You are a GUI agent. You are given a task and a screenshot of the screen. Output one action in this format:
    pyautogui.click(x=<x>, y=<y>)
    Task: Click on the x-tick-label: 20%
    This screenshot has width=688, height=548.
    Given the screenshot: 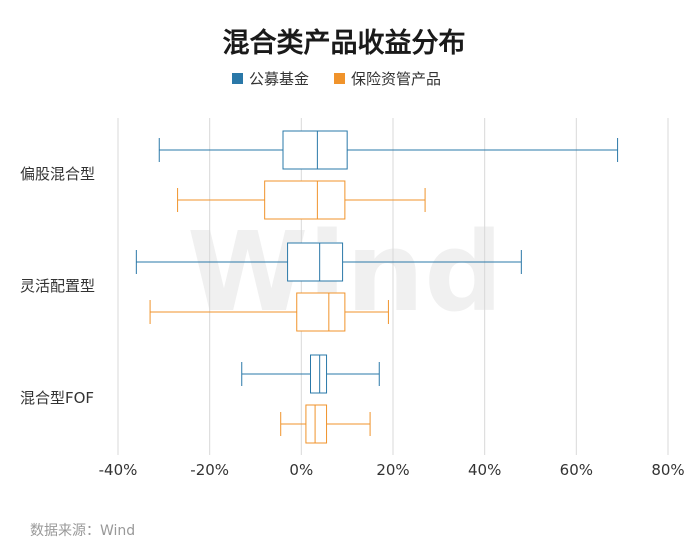 What is the action you would take?
    pyautogui.click(x=392, y=470)
    